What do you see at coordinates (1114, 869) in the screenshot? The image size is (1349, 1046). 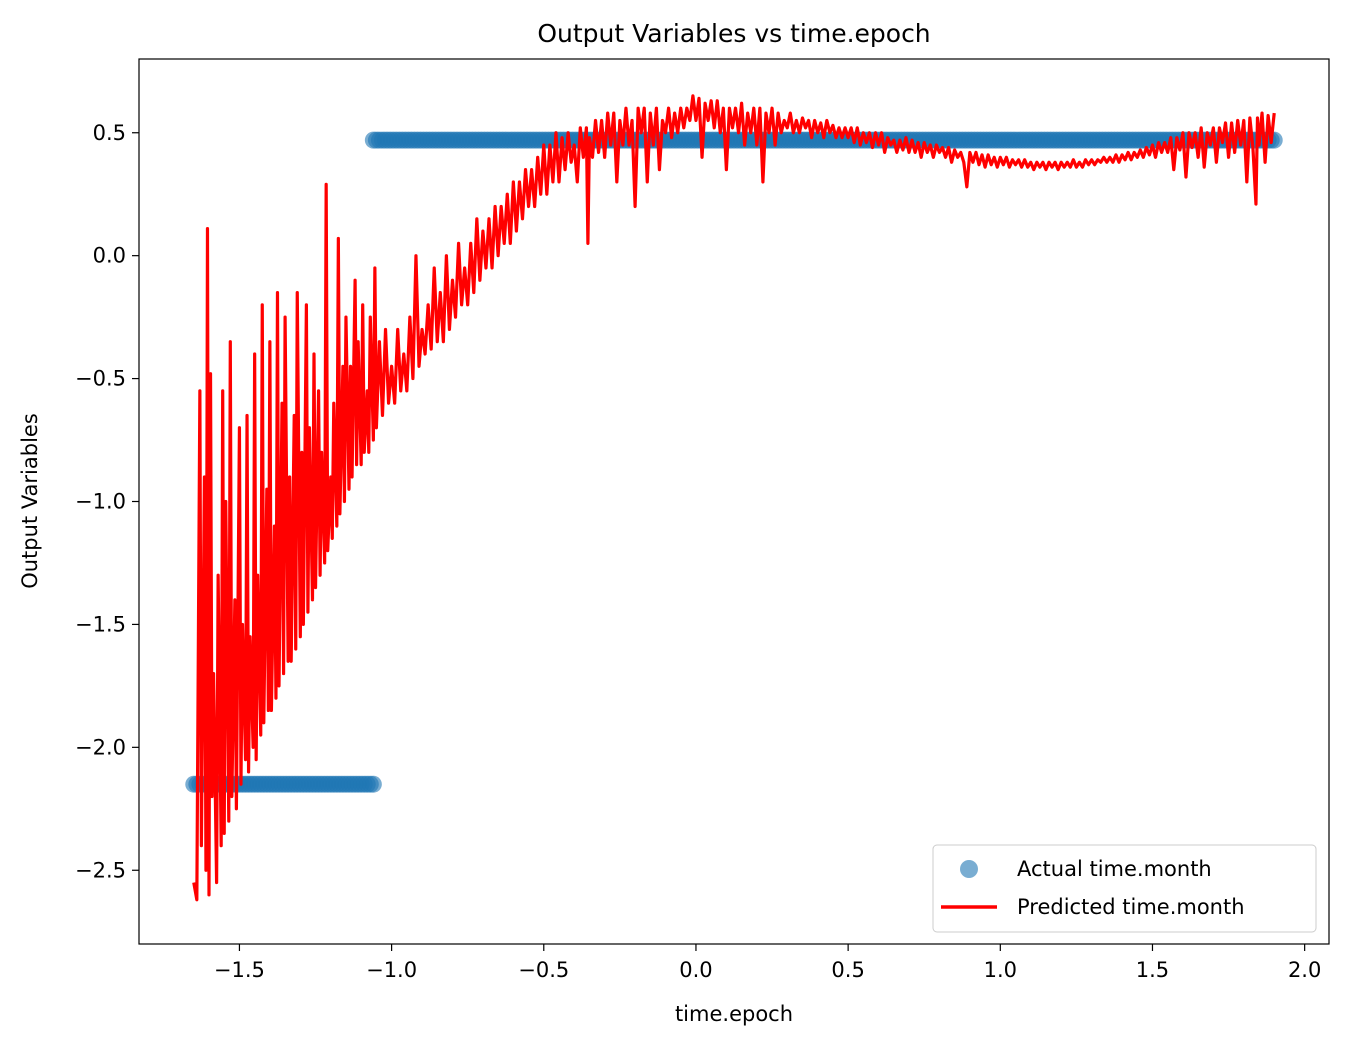 I see `legend-label-actual: Actual time.month` at bounding box center [1114, 869].